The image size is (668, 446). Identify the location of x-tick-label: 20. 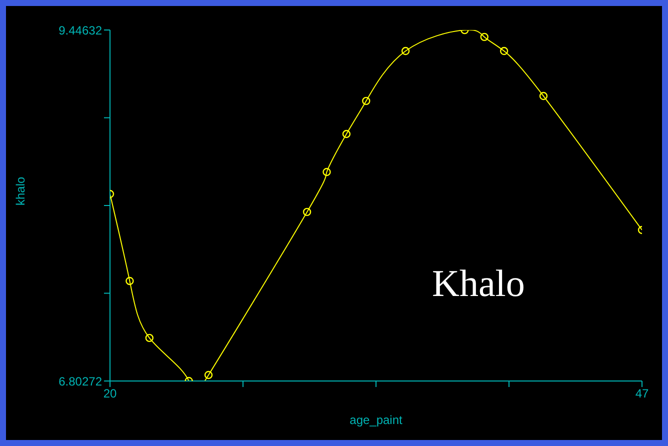
(110, 393).